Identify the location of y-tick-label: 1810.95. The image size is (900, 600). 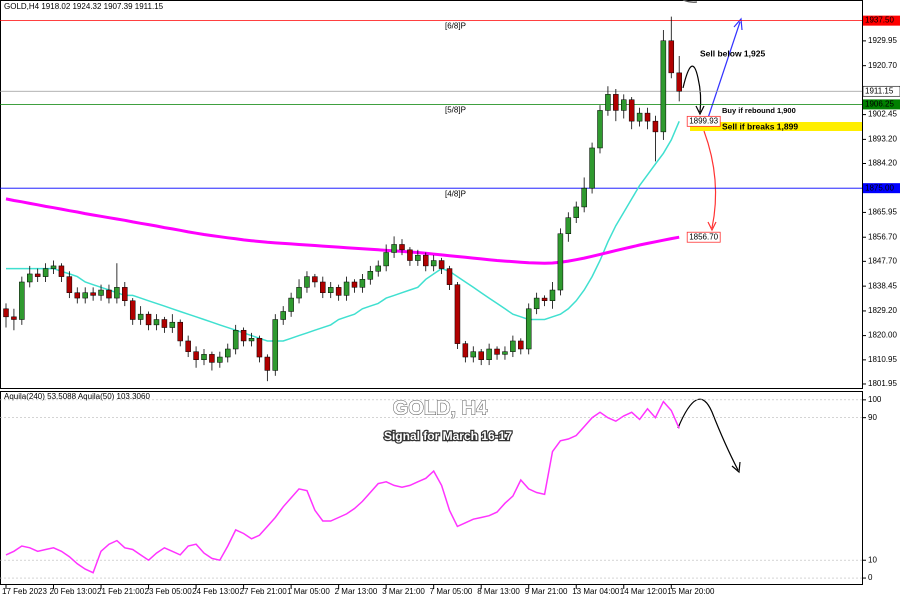
(882, 359).